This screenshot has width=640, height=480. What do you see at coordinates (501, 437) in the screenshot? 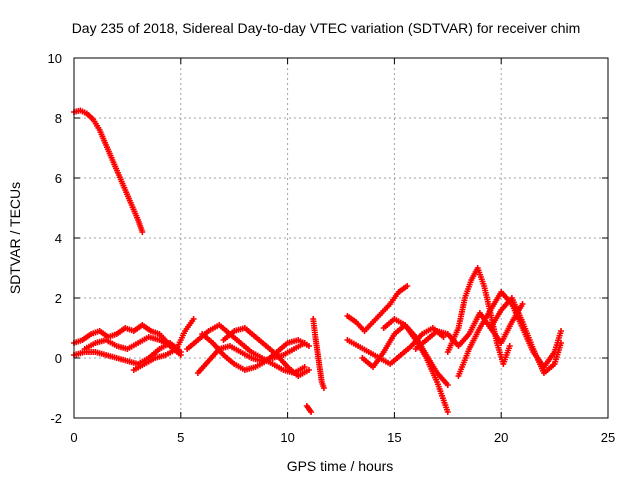
I see `x-tick-label: 20` at bounding box center [501, 437].